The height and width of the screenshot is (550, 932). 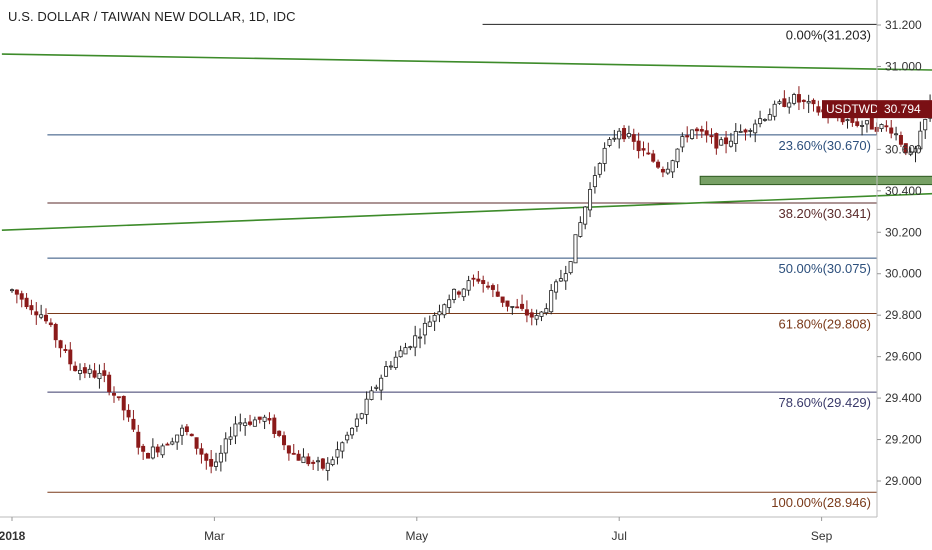 I want to click on fib-label: 0.00%(31.203), so click(x=828, y=34).